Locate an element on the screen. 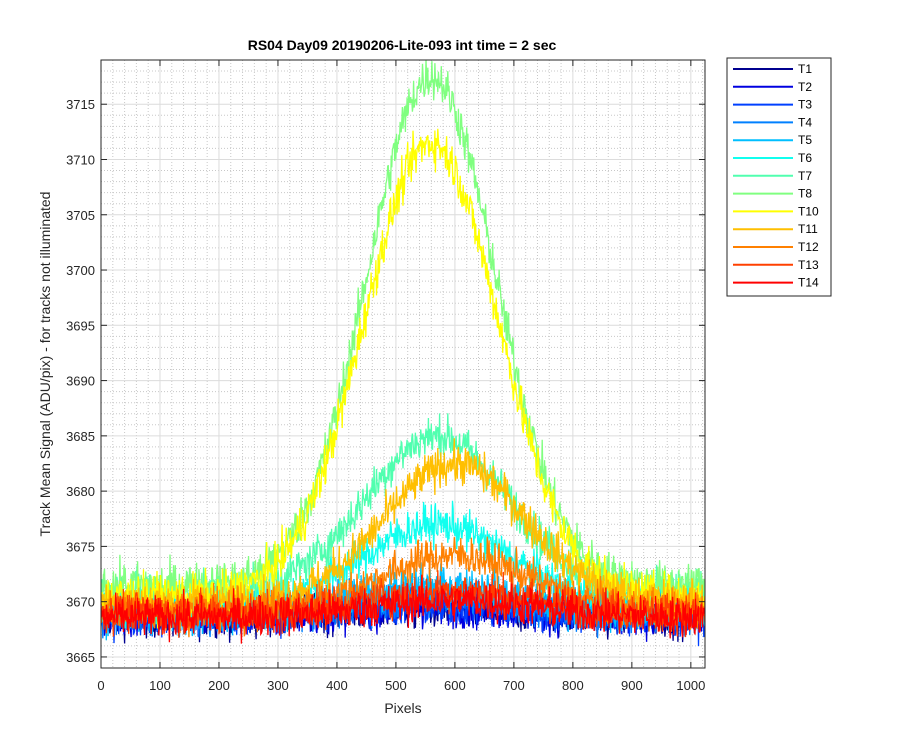  legend-label-t14: T14 is located at coordinates (808, 283).